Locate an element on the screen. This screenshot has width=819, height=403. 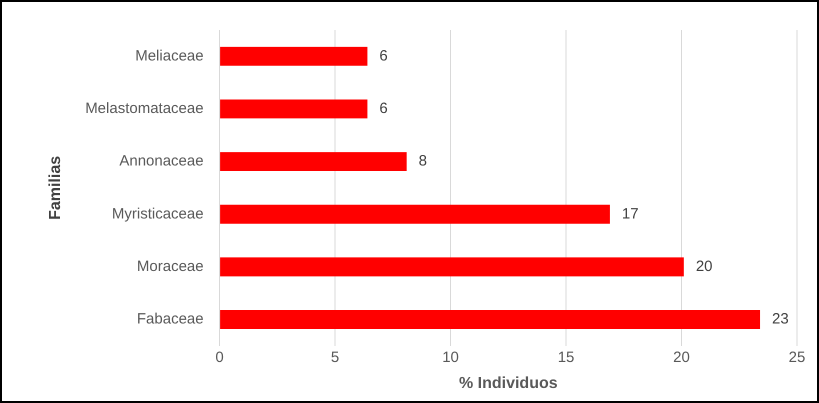
data-label: 8 is located at coordinates (423, 161).